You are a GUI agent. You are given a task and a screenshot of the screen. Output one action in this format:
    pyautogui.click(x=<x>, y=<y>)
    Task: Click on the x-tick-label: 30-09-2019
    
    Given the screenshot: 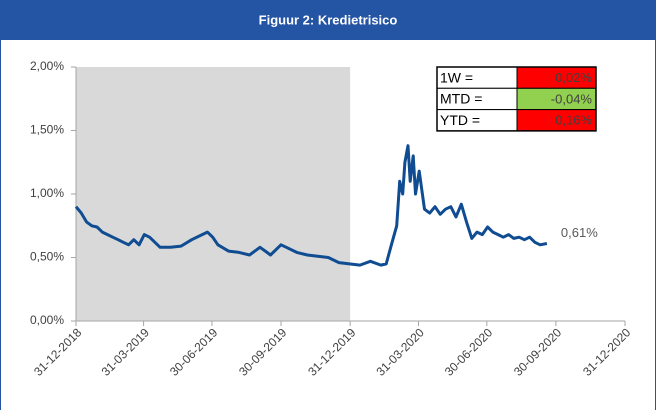 What is the action you would take?
    pyautogui.click(x=263, y=352)
    